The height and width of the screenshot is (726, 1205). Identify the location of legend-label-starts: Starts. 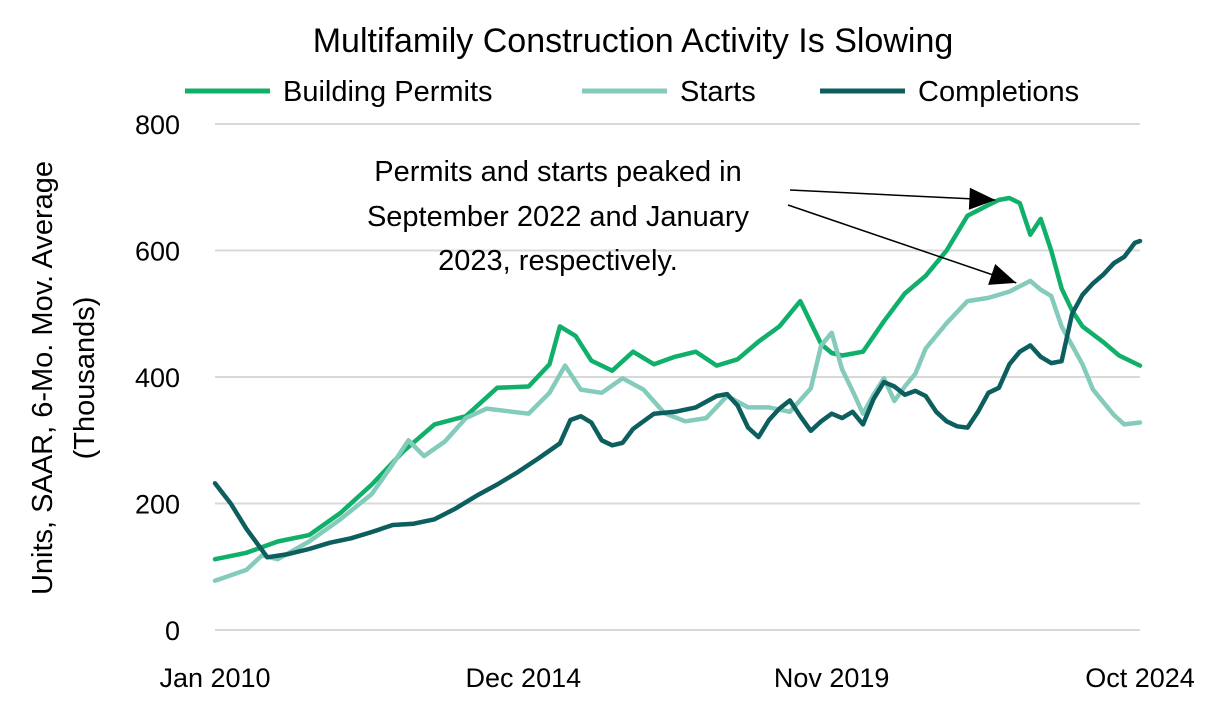
(718, 92).